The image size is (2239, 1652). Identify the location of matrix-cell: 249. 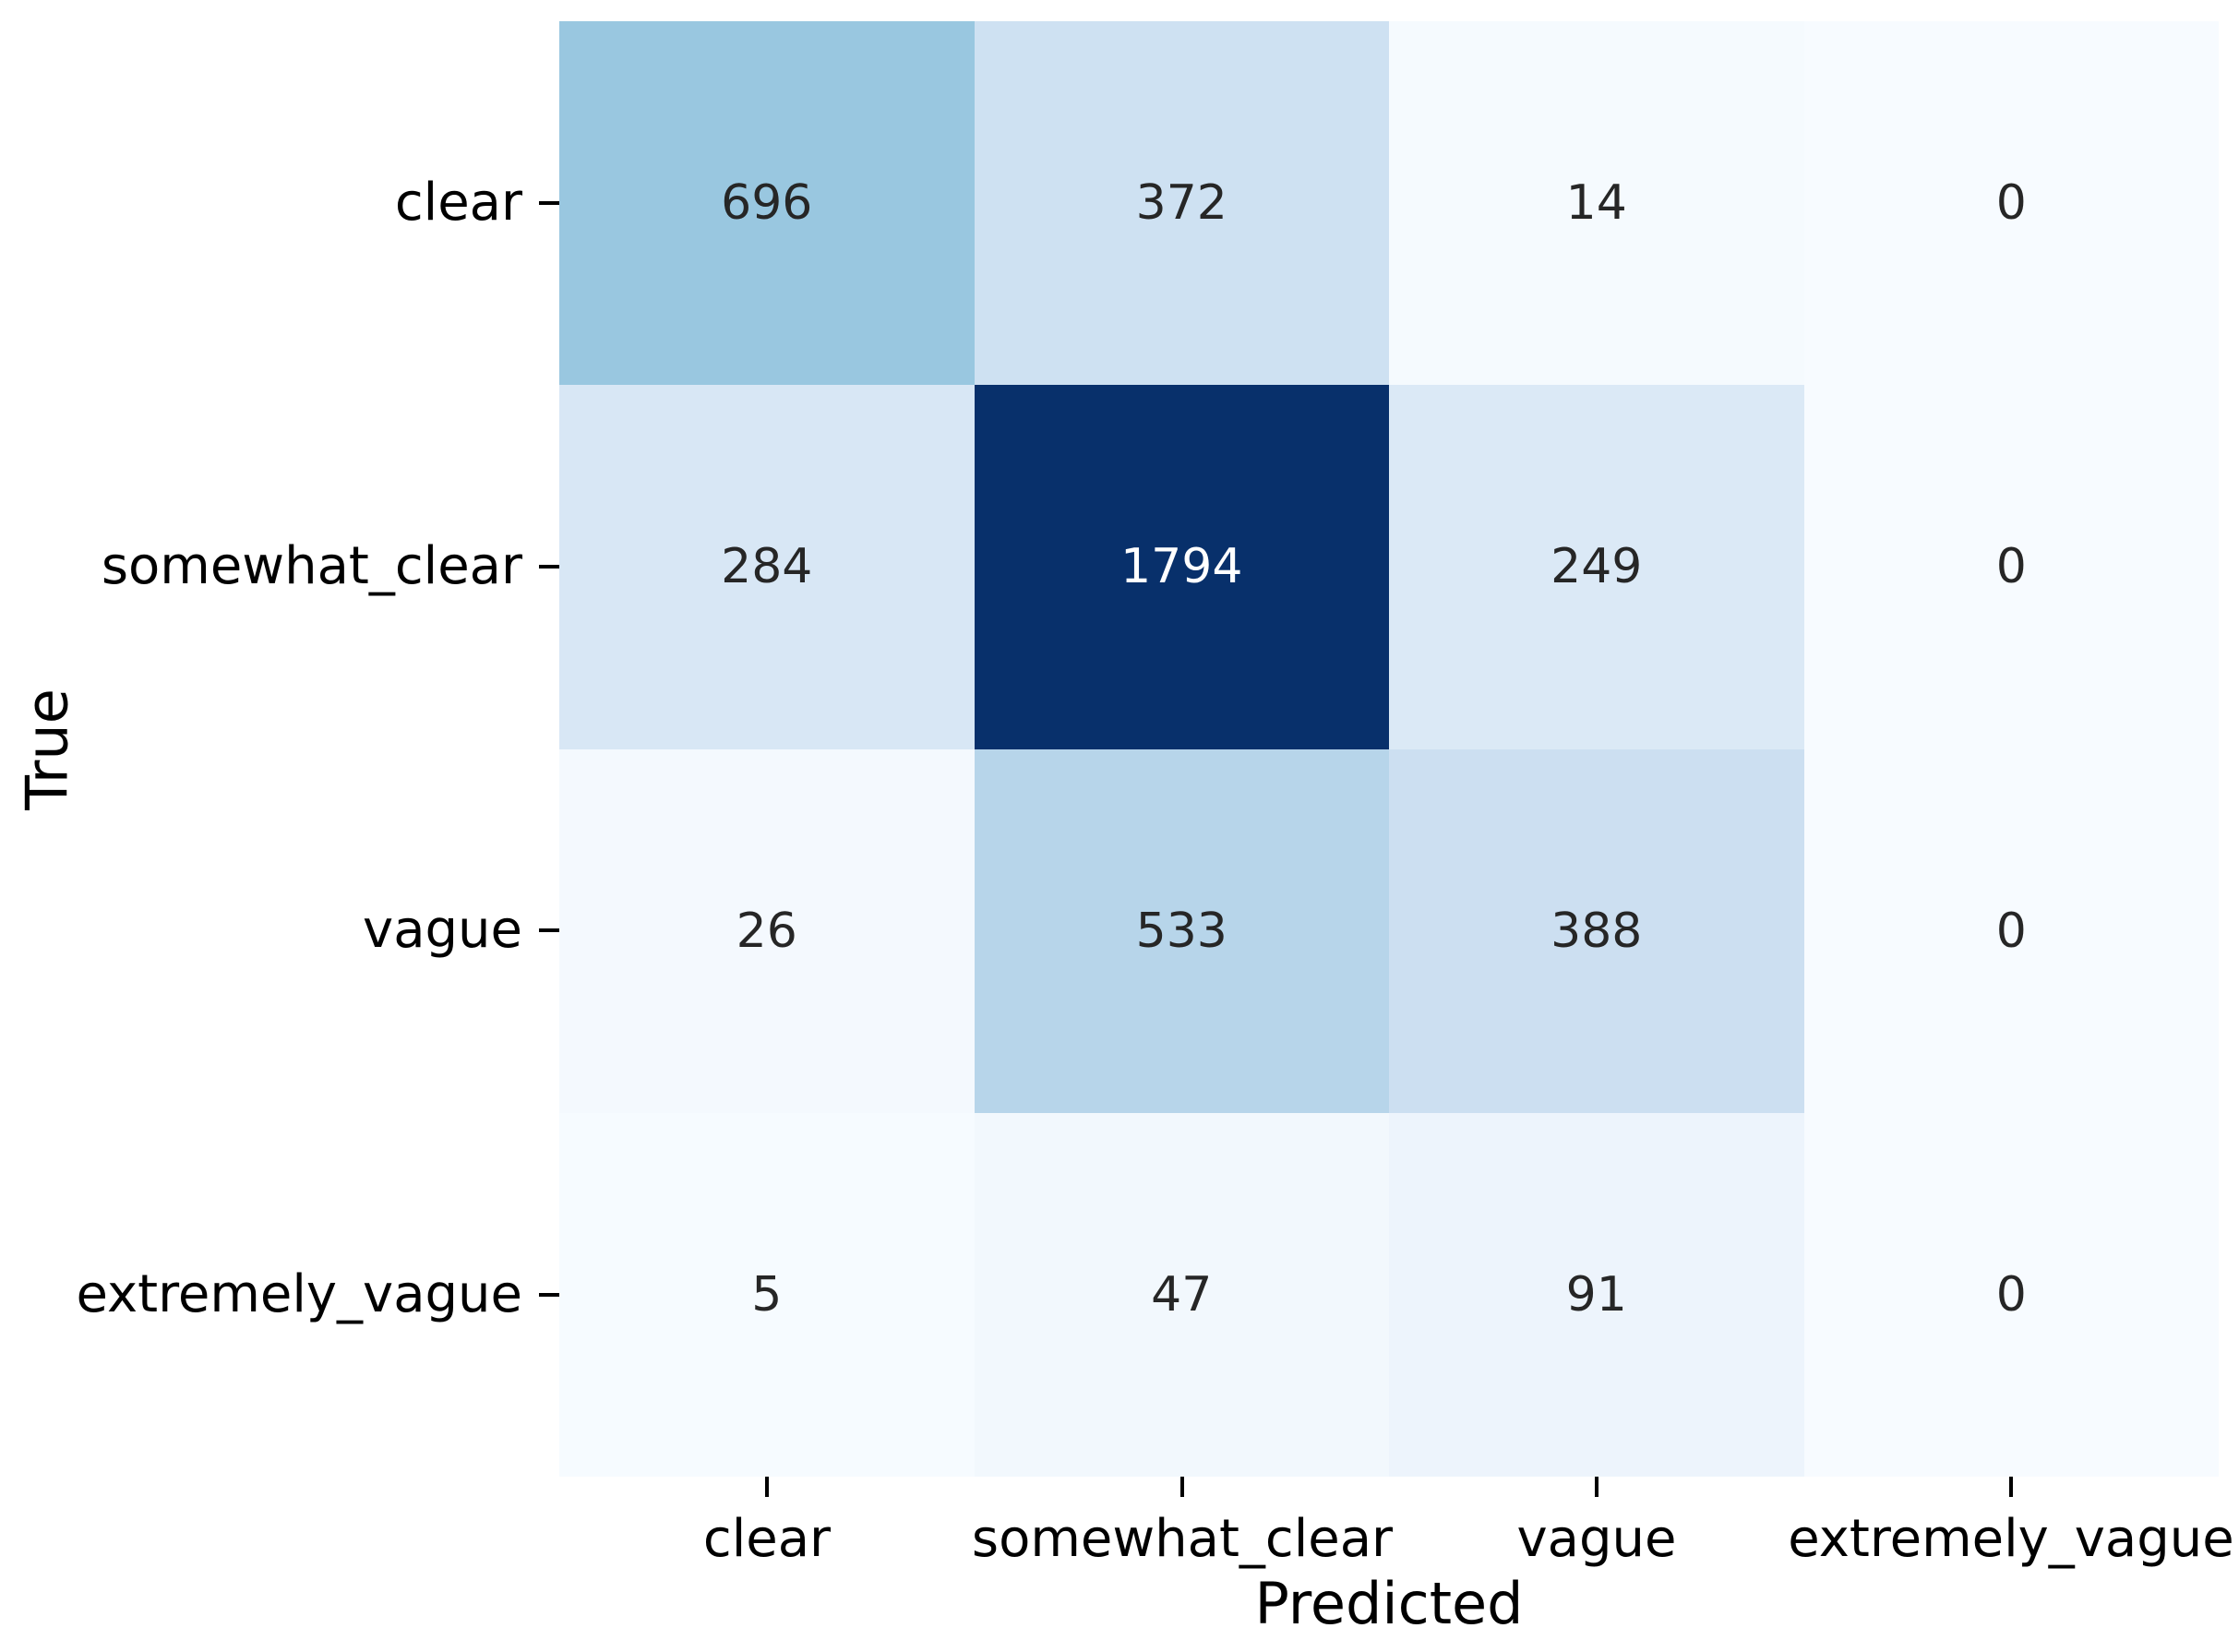
(1596, 567).